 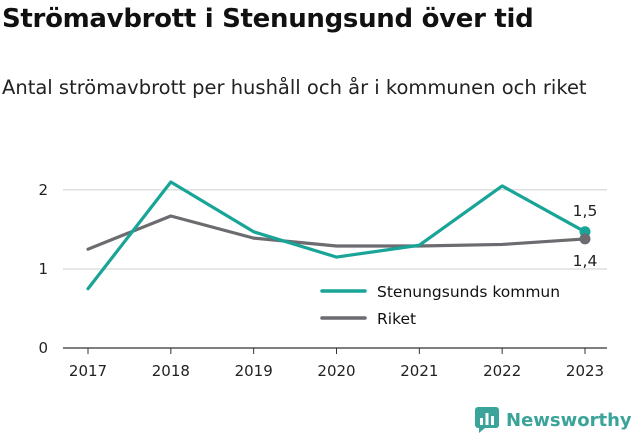 I want to click on chart-title: Strömavbrott i Stenungsund över tid, so click(x=268, y=19).